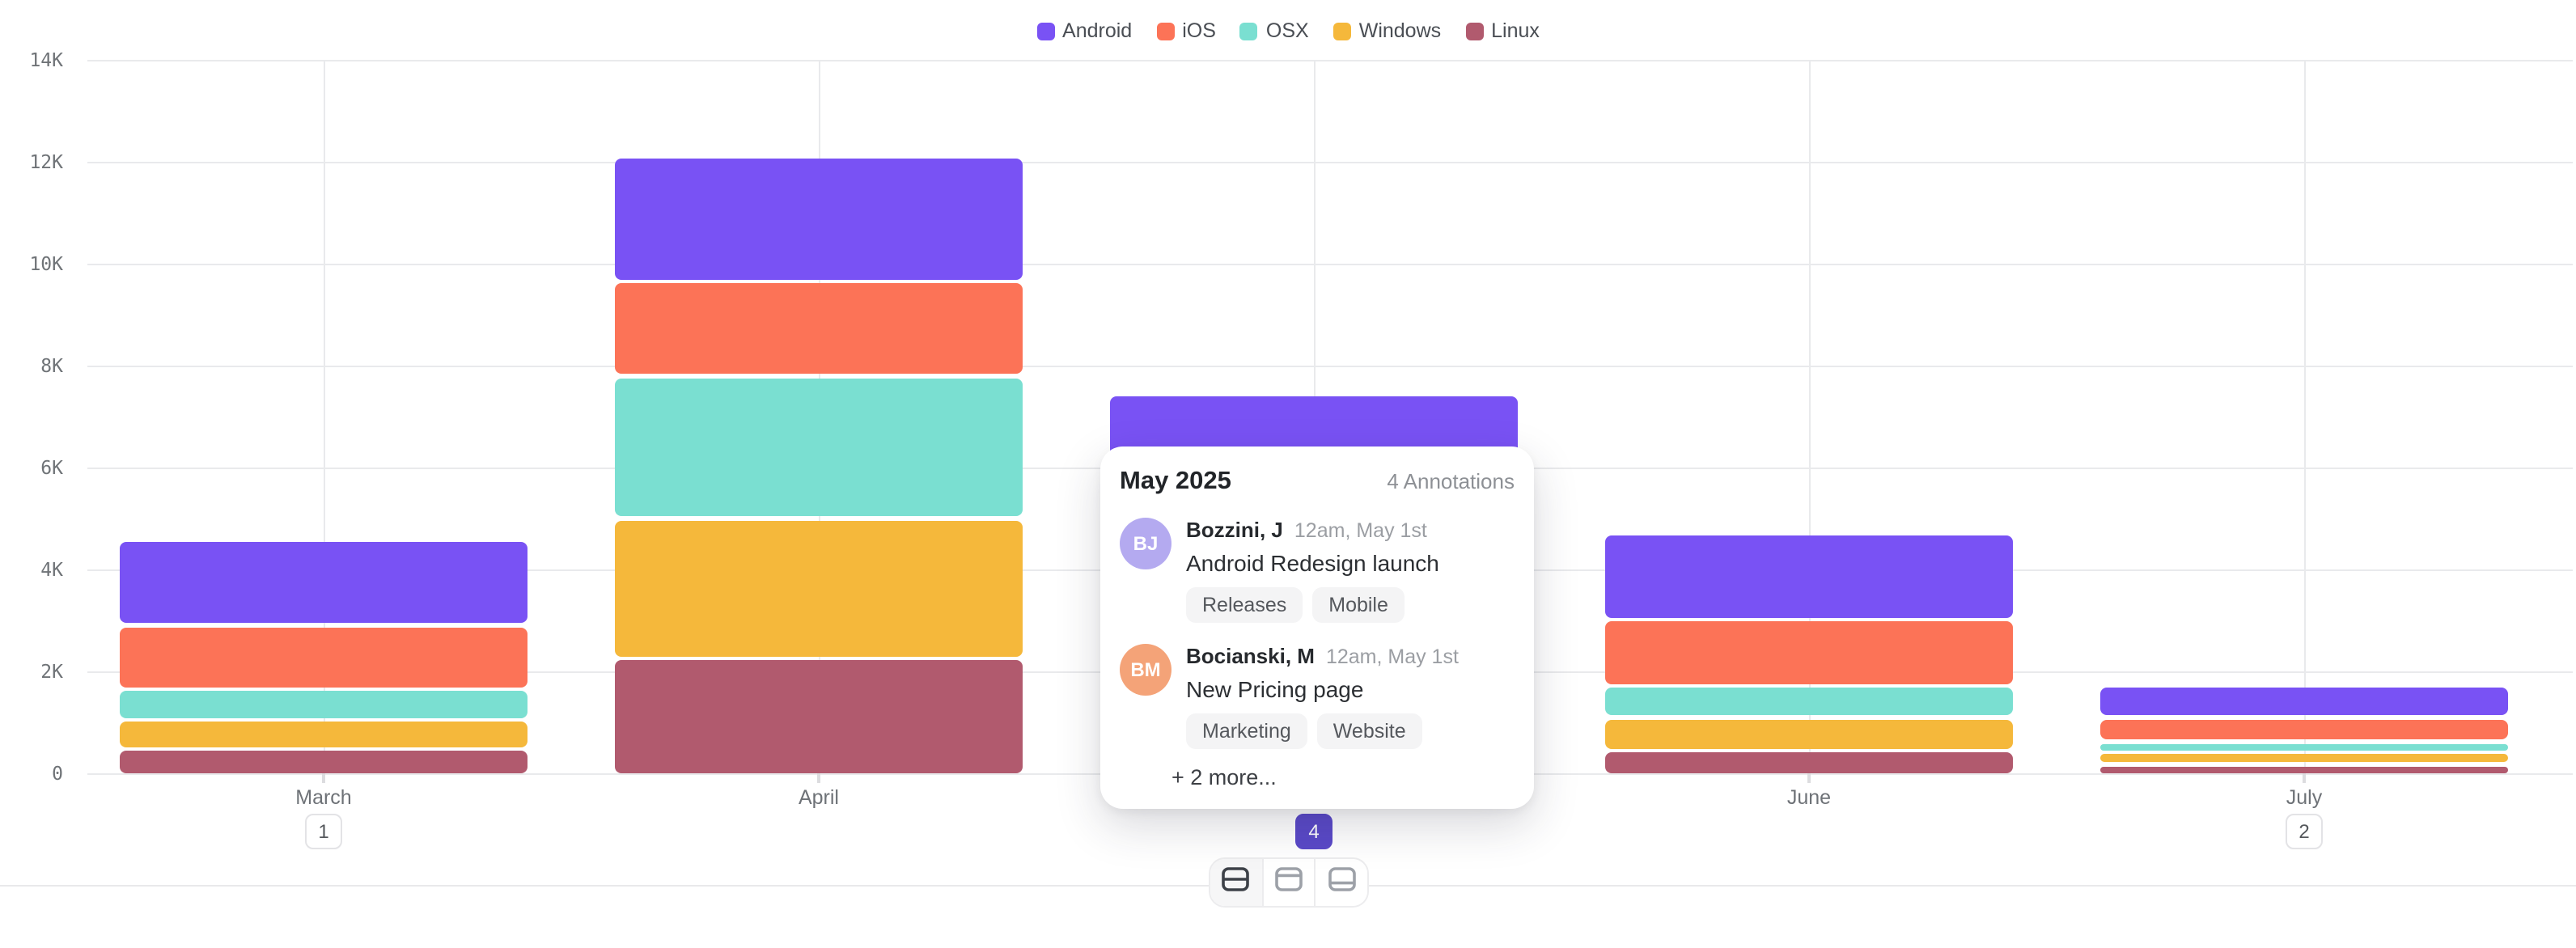 This screenshot has height=948, width=2576. What do you see at coordinates (819, 447) in the screenshot?
I see `bar-april-osx` at bounding box center [819, 447].